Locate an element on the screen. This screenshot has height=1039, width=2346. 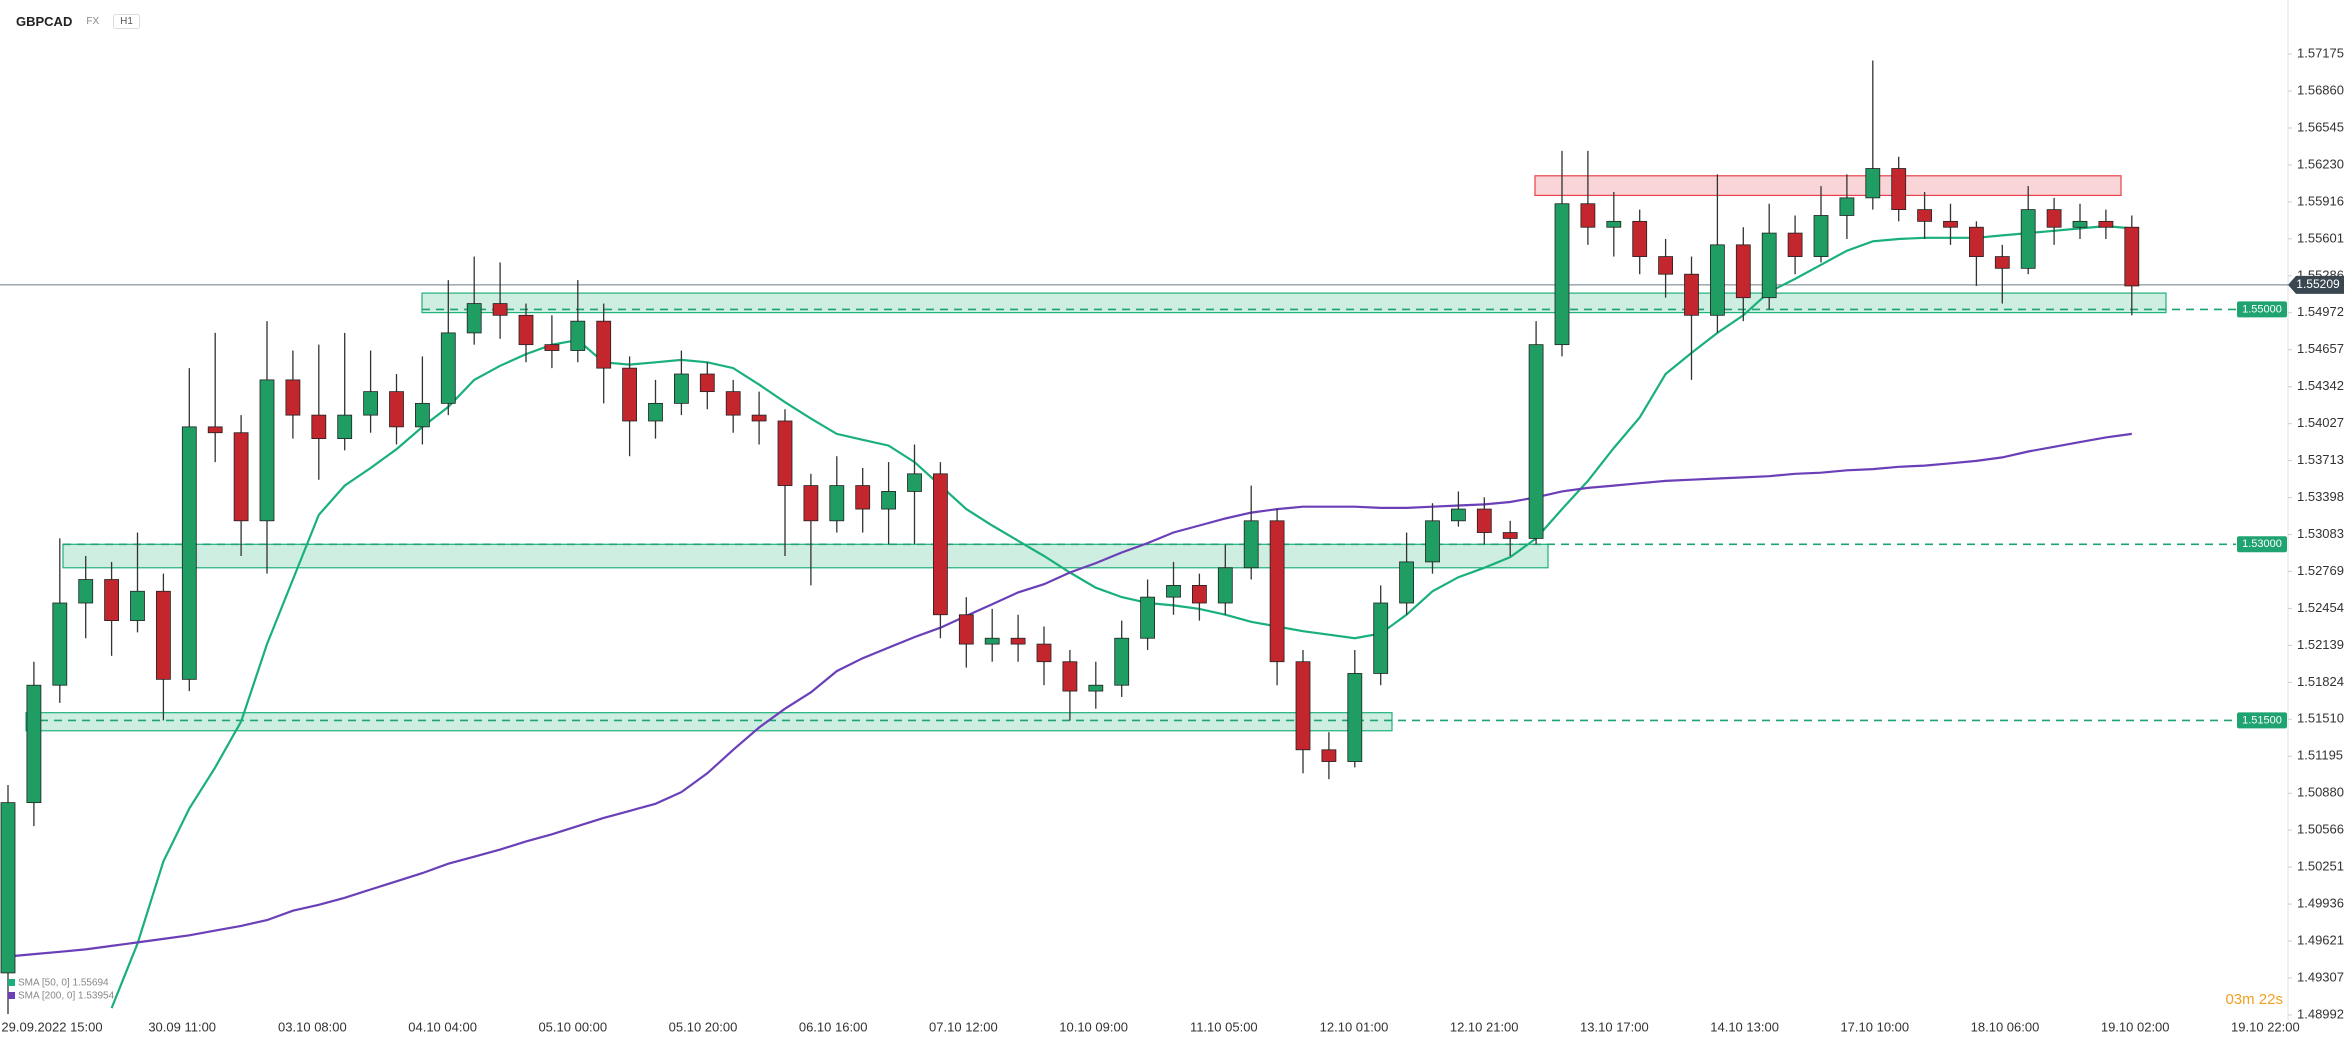
interval: H1 is located at coordinates (126, 21).